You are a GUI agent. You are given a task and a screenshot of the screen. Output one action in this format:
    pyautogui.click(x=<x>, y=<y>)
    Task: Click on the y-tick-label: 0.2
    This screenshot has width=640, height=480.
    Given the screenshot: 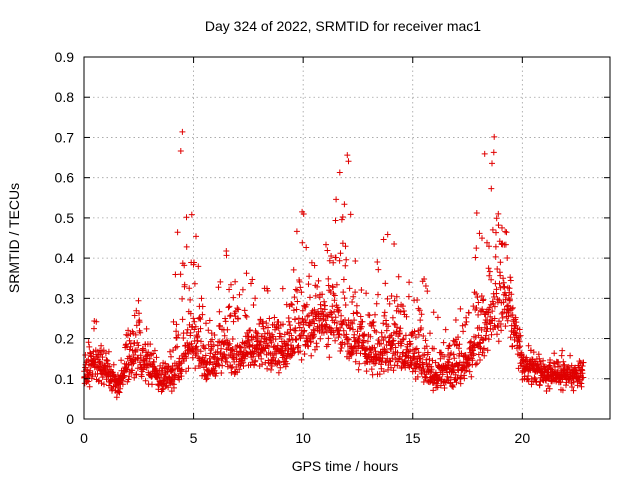 What is the action you would take?
    pyautogui.click(x=65, y=339)
    